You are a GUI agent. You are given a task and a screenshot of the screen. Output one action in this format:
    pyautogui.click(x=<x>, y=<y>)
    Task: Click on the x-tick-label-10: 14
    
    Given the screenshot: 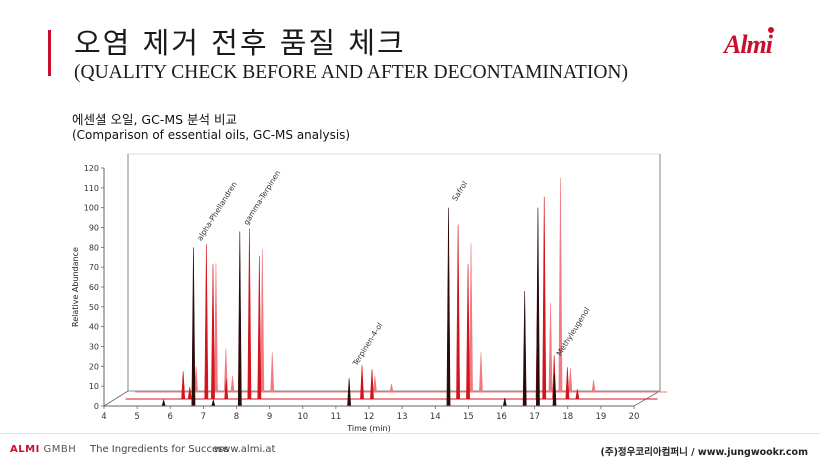 What is the action you would take?
    pyautogui.click(x=435, y=417)
    